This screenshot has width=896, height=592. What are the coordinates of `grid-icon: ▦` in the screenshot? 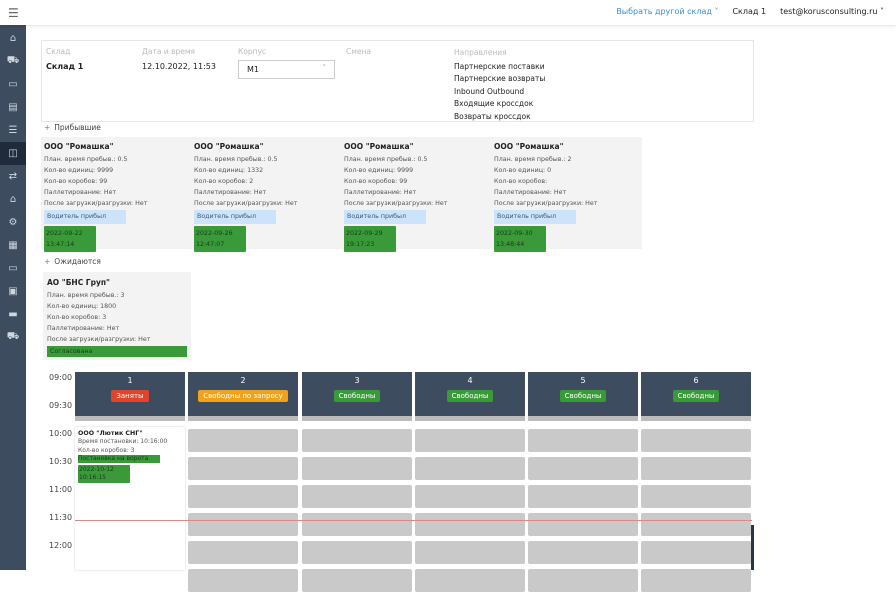 It's located at (13, 245).